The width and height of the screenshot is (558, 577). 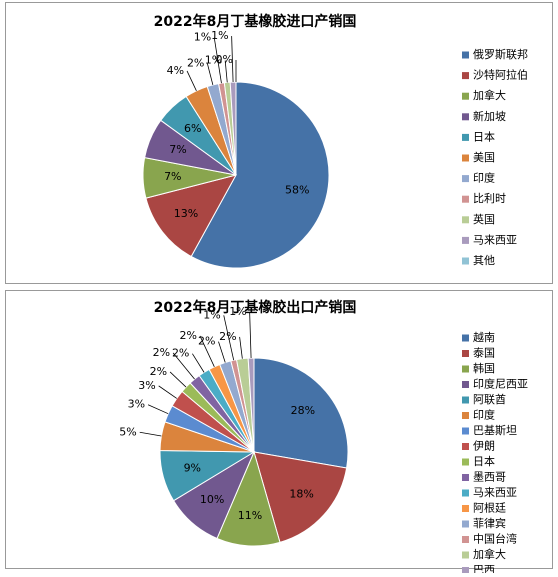 I want to click on legend-label: 俄罗斯联邦, so click(x=500, y=54).